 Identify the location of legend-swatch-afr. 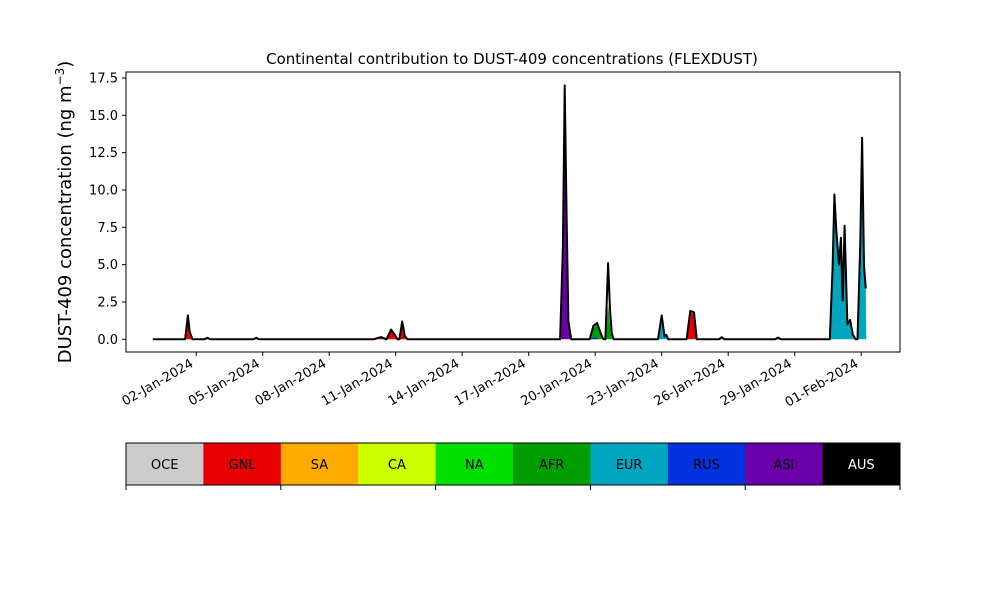
(552, 464).